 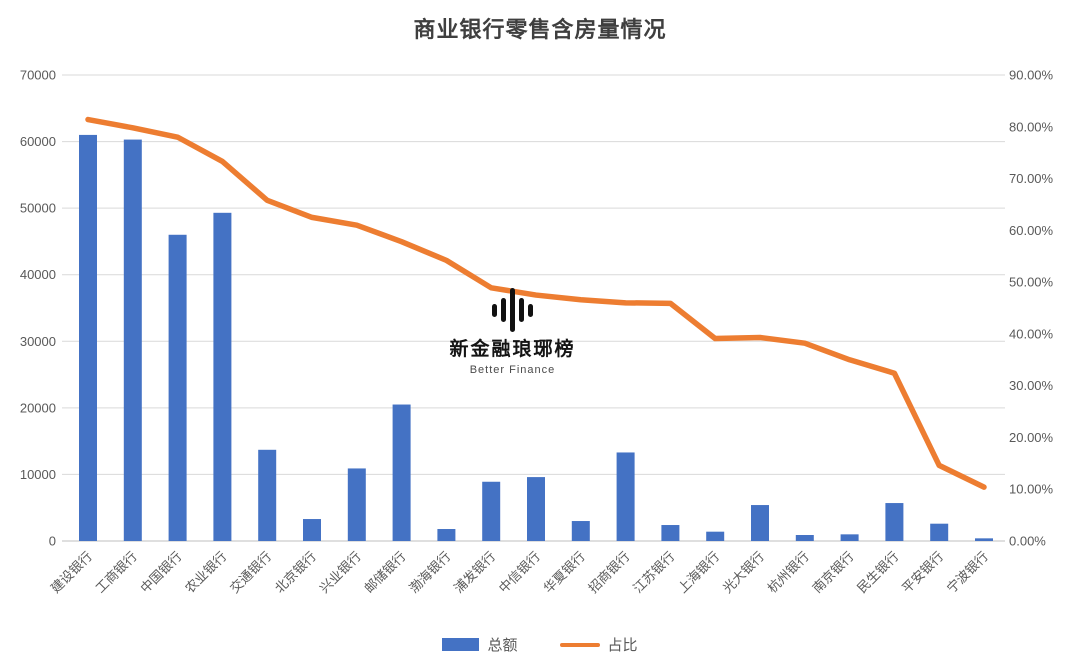 What do you see at coordinates (340, 572) in the screenshot?
I see `x-axis-label-兴业银行: 兴业银行` at bounding box center [340, 572].